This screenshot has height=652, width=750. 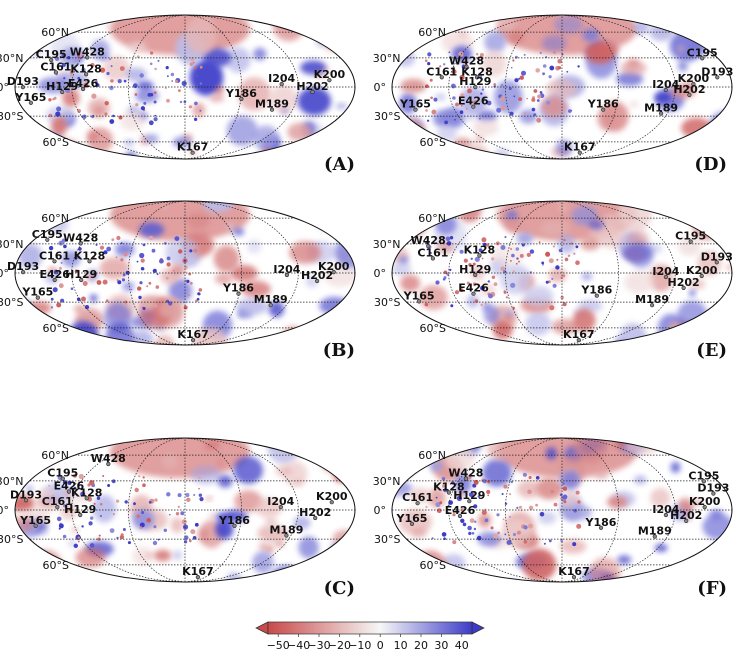 I want to click on residue-label-m189: M189, so click(x=652, y=299).